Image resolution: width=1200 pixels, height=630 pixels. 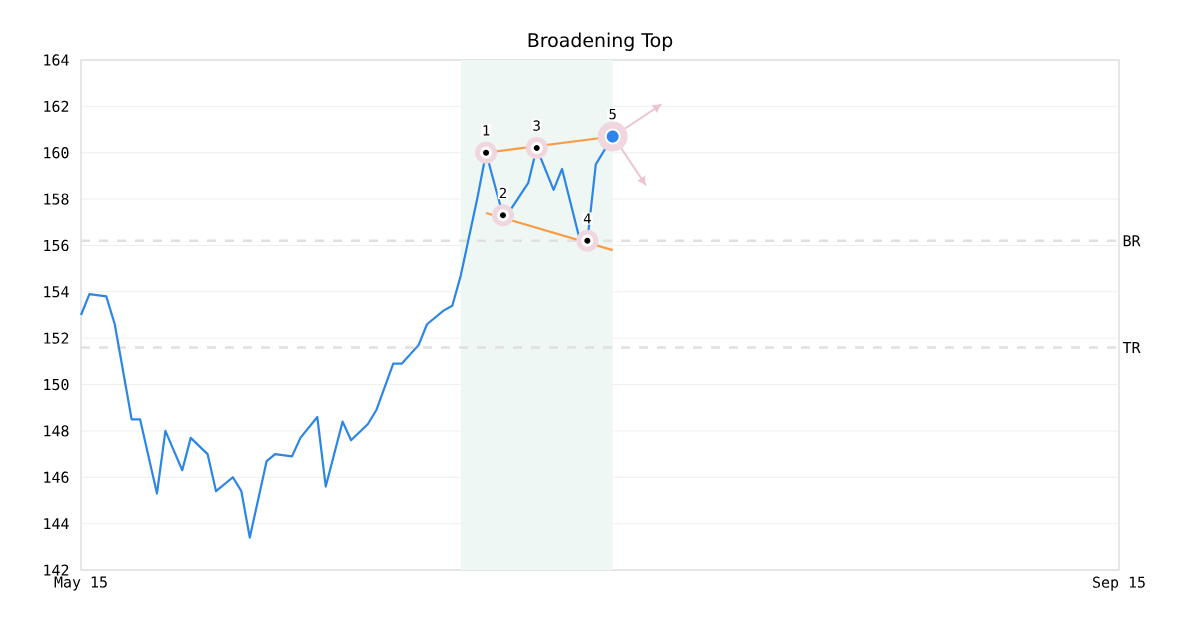 What do you see at coordinates (56, 524) in the screenshot?
I see `y-tick-label: 144` at bounding box center [56, 524].